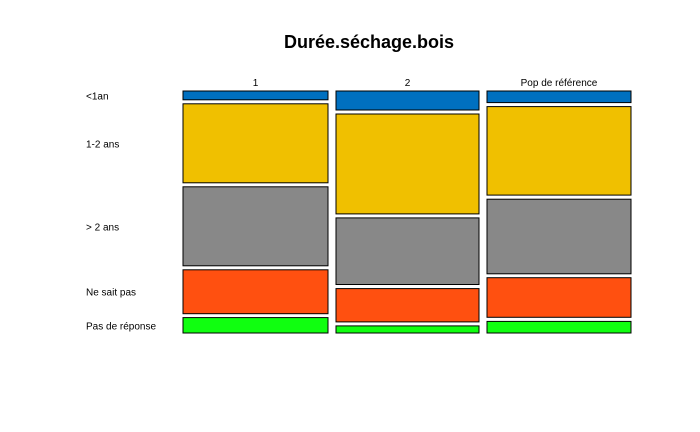  Describe the element at coordinates (407, 305) in the screenshot. I see `tile-col2-row4` at that location.